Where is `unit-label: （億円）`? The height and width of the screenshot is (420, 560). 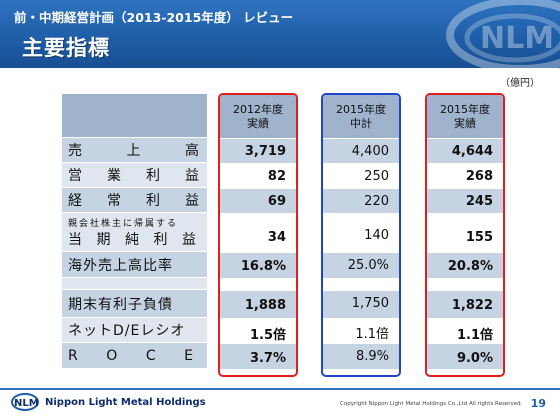
unit-label: （億円） is located at coordinates (520, 83).